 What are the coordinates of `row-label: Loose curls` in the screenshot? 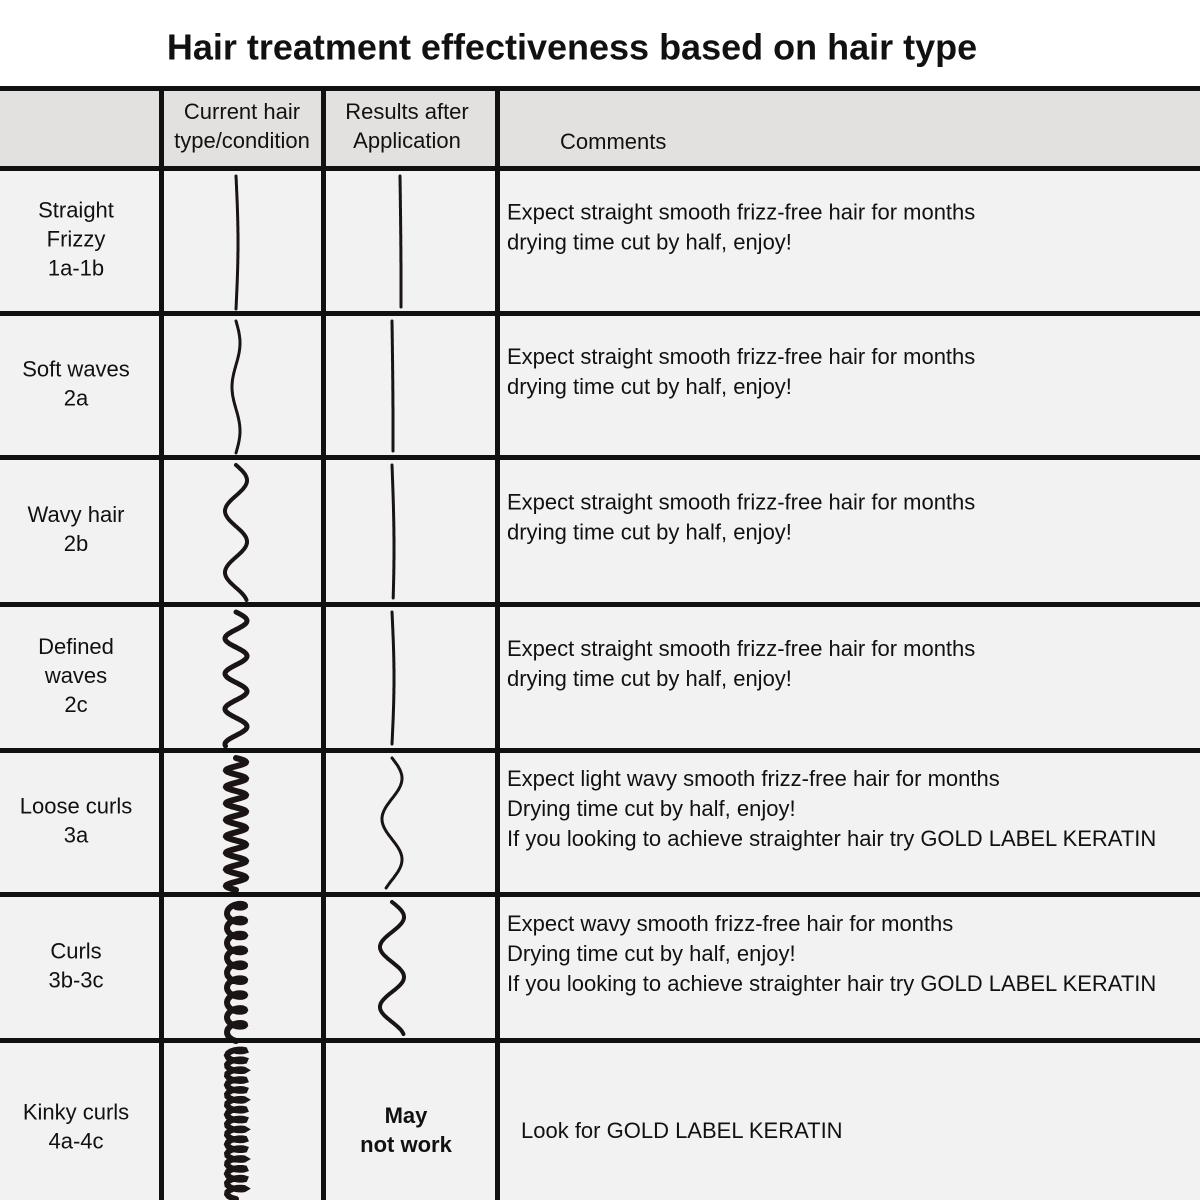 It's located at (76, 805).